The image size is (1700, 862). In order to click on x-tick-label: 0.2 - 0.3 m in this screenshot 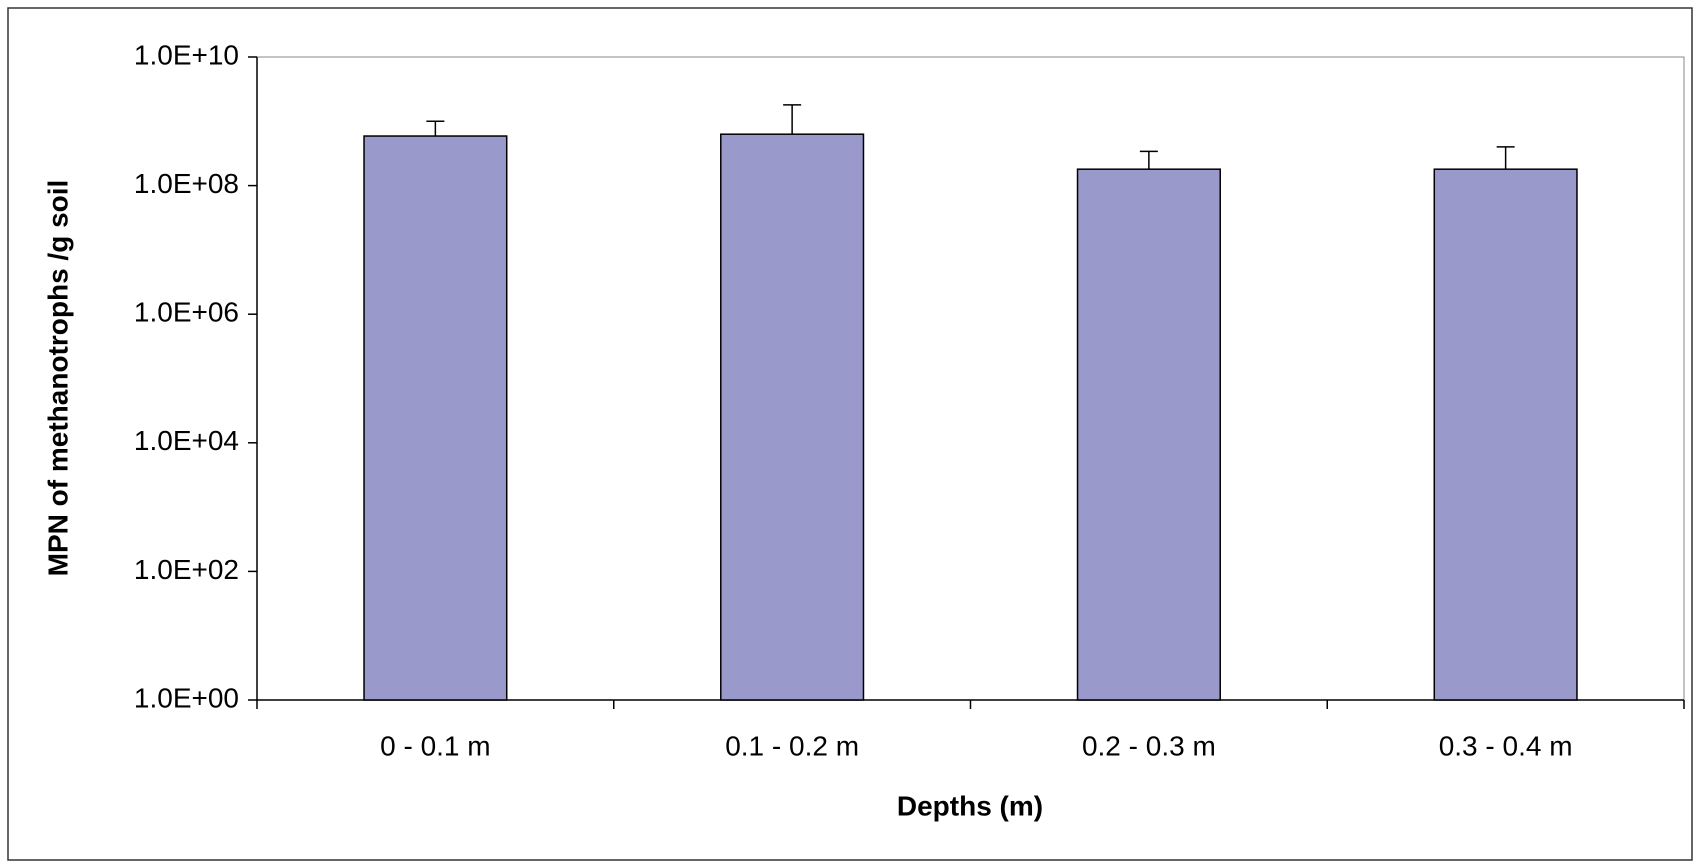, I will do `click(1149, 745)`.